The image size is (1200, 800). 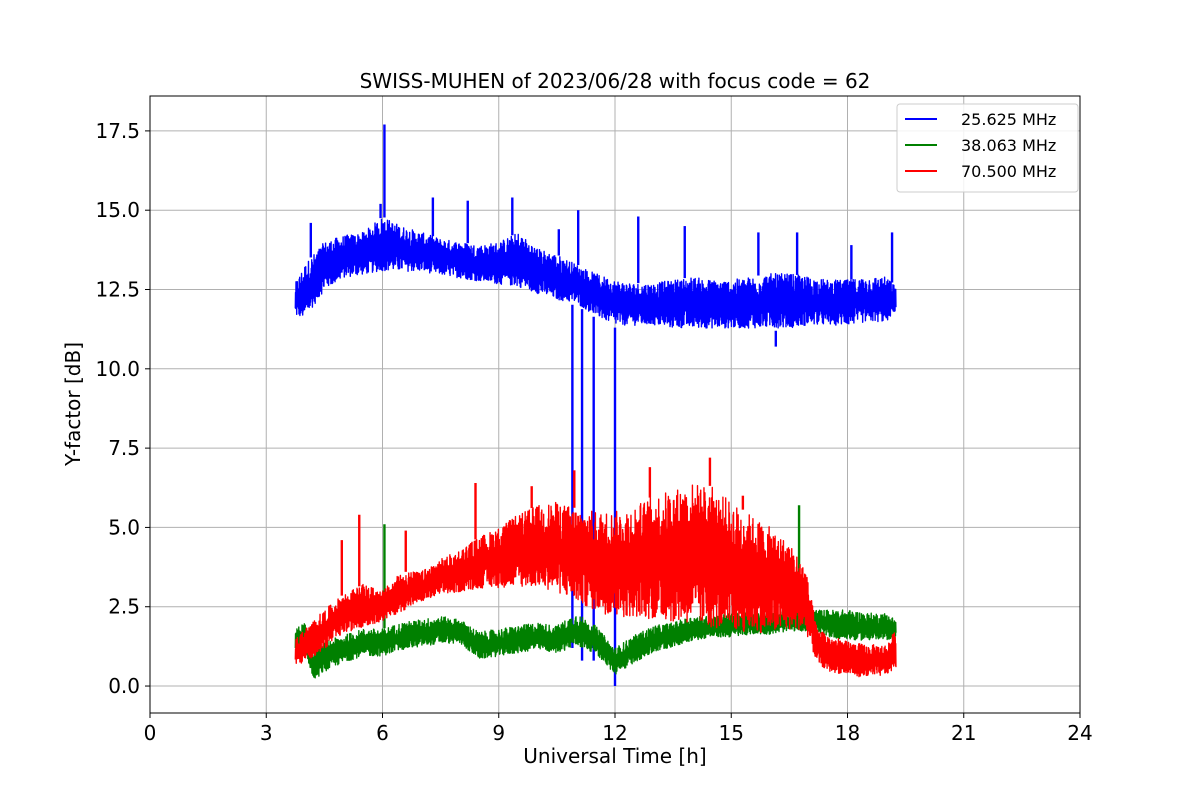 What do you see at coordinates (1079, 733) in the screenshot?
I see `x-tick-label: 24` at bounding box center [1079, 733].